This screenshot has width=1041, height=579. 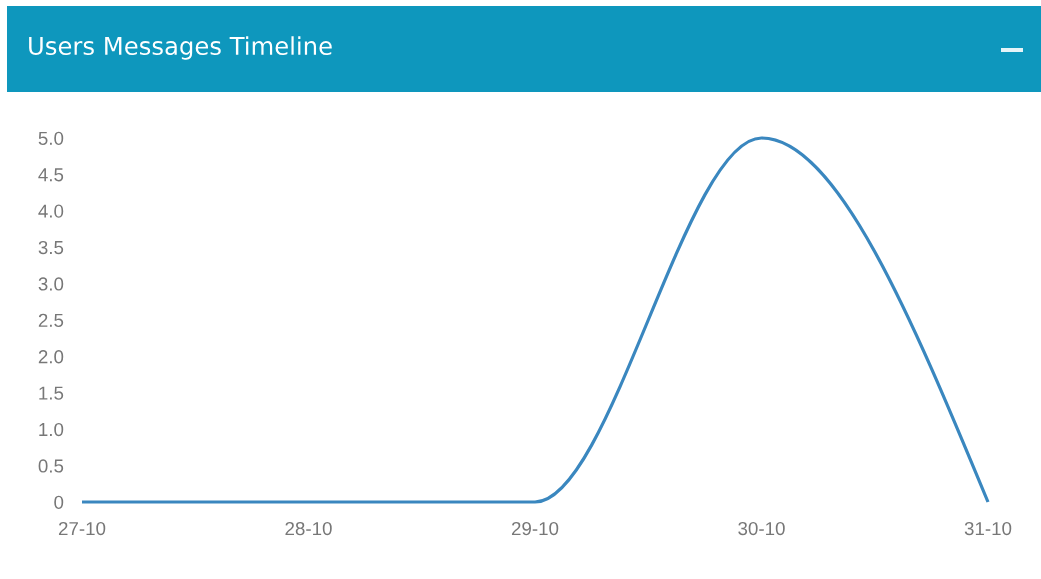 What do you see at coordinates (59, 502) in the screenshot?
I see `y-tick-label: 0` at bounding box center [59, 502].